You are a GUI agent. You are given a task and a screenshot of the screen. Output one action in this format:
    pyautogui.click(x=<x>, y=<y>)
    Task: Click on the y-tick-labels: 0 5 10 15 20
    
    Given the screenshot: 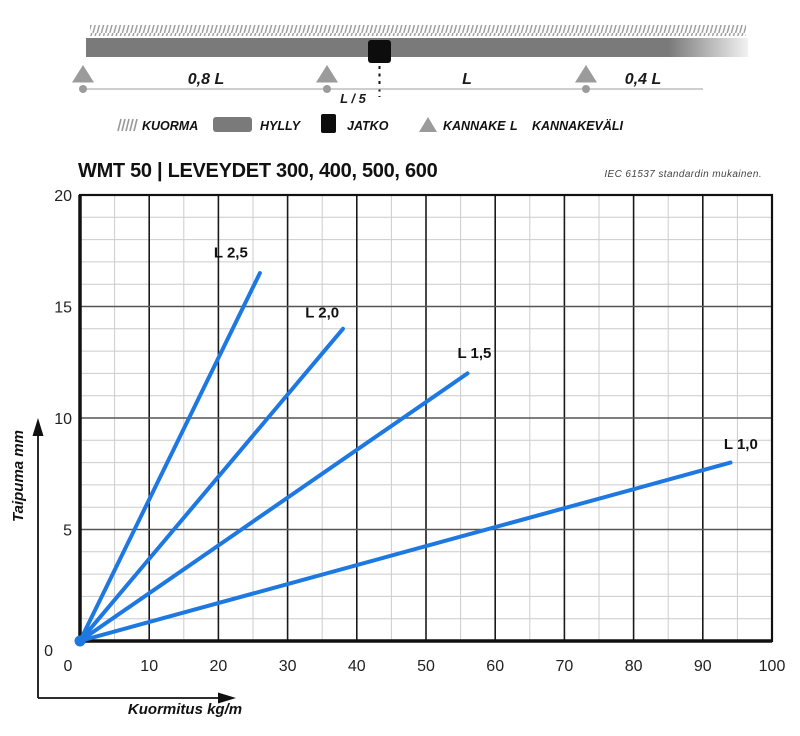 What is the action you would take?
    pyautogui.click(x=58, y=424)
    